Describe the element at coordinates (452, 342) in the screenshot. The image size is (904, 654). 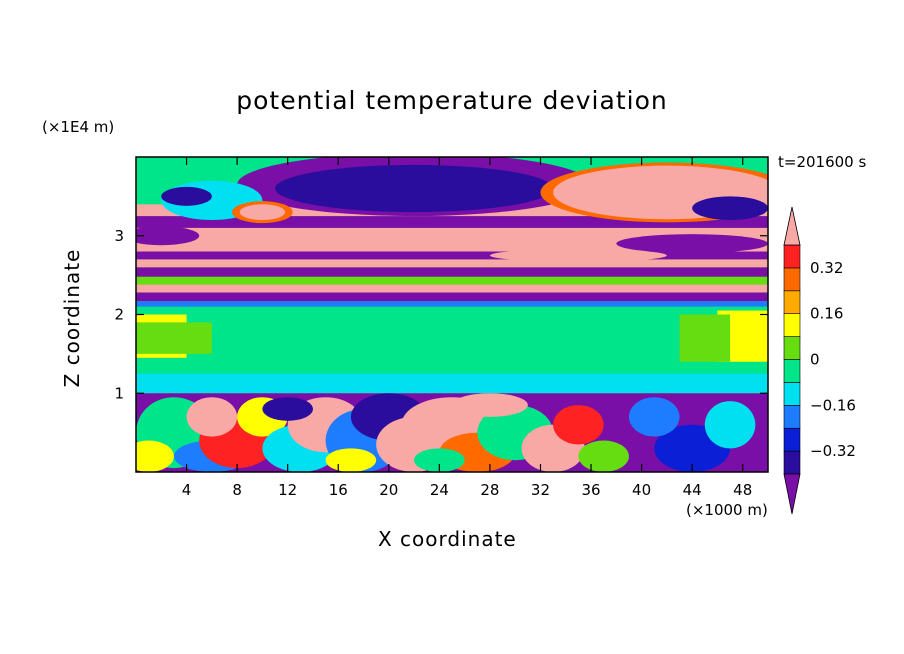
I see `band-neutral` at that location.